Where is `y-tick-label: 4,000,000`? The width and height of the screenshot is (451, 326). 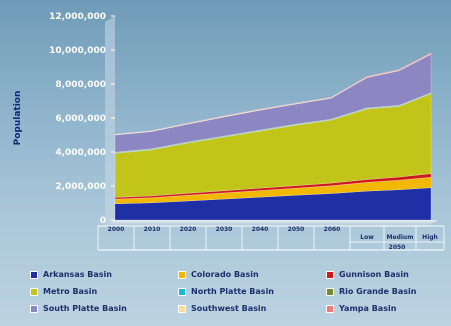
y-tick-label: 4,000,000 is located at coordinates (80, 153).